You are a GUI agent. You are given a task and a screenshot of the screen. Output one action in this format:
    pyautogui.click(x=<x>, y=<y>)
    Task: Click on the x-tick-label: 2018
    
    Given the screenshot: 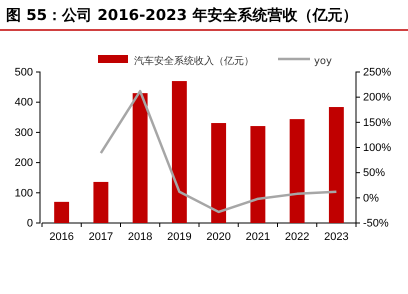 What is the action you would take?
    pyautogui.click(x=140, y=236)
    